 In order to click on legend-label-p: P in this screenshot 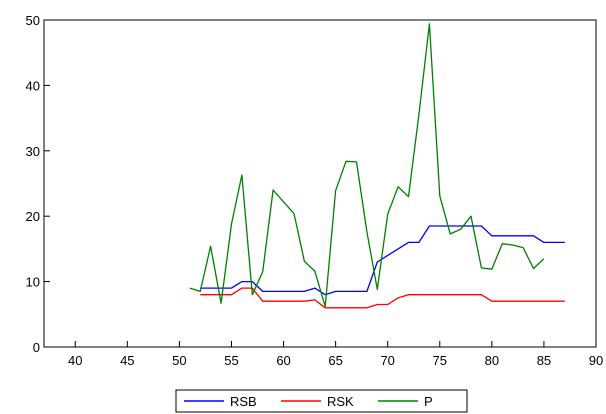, I will do `click(428, 401)`.